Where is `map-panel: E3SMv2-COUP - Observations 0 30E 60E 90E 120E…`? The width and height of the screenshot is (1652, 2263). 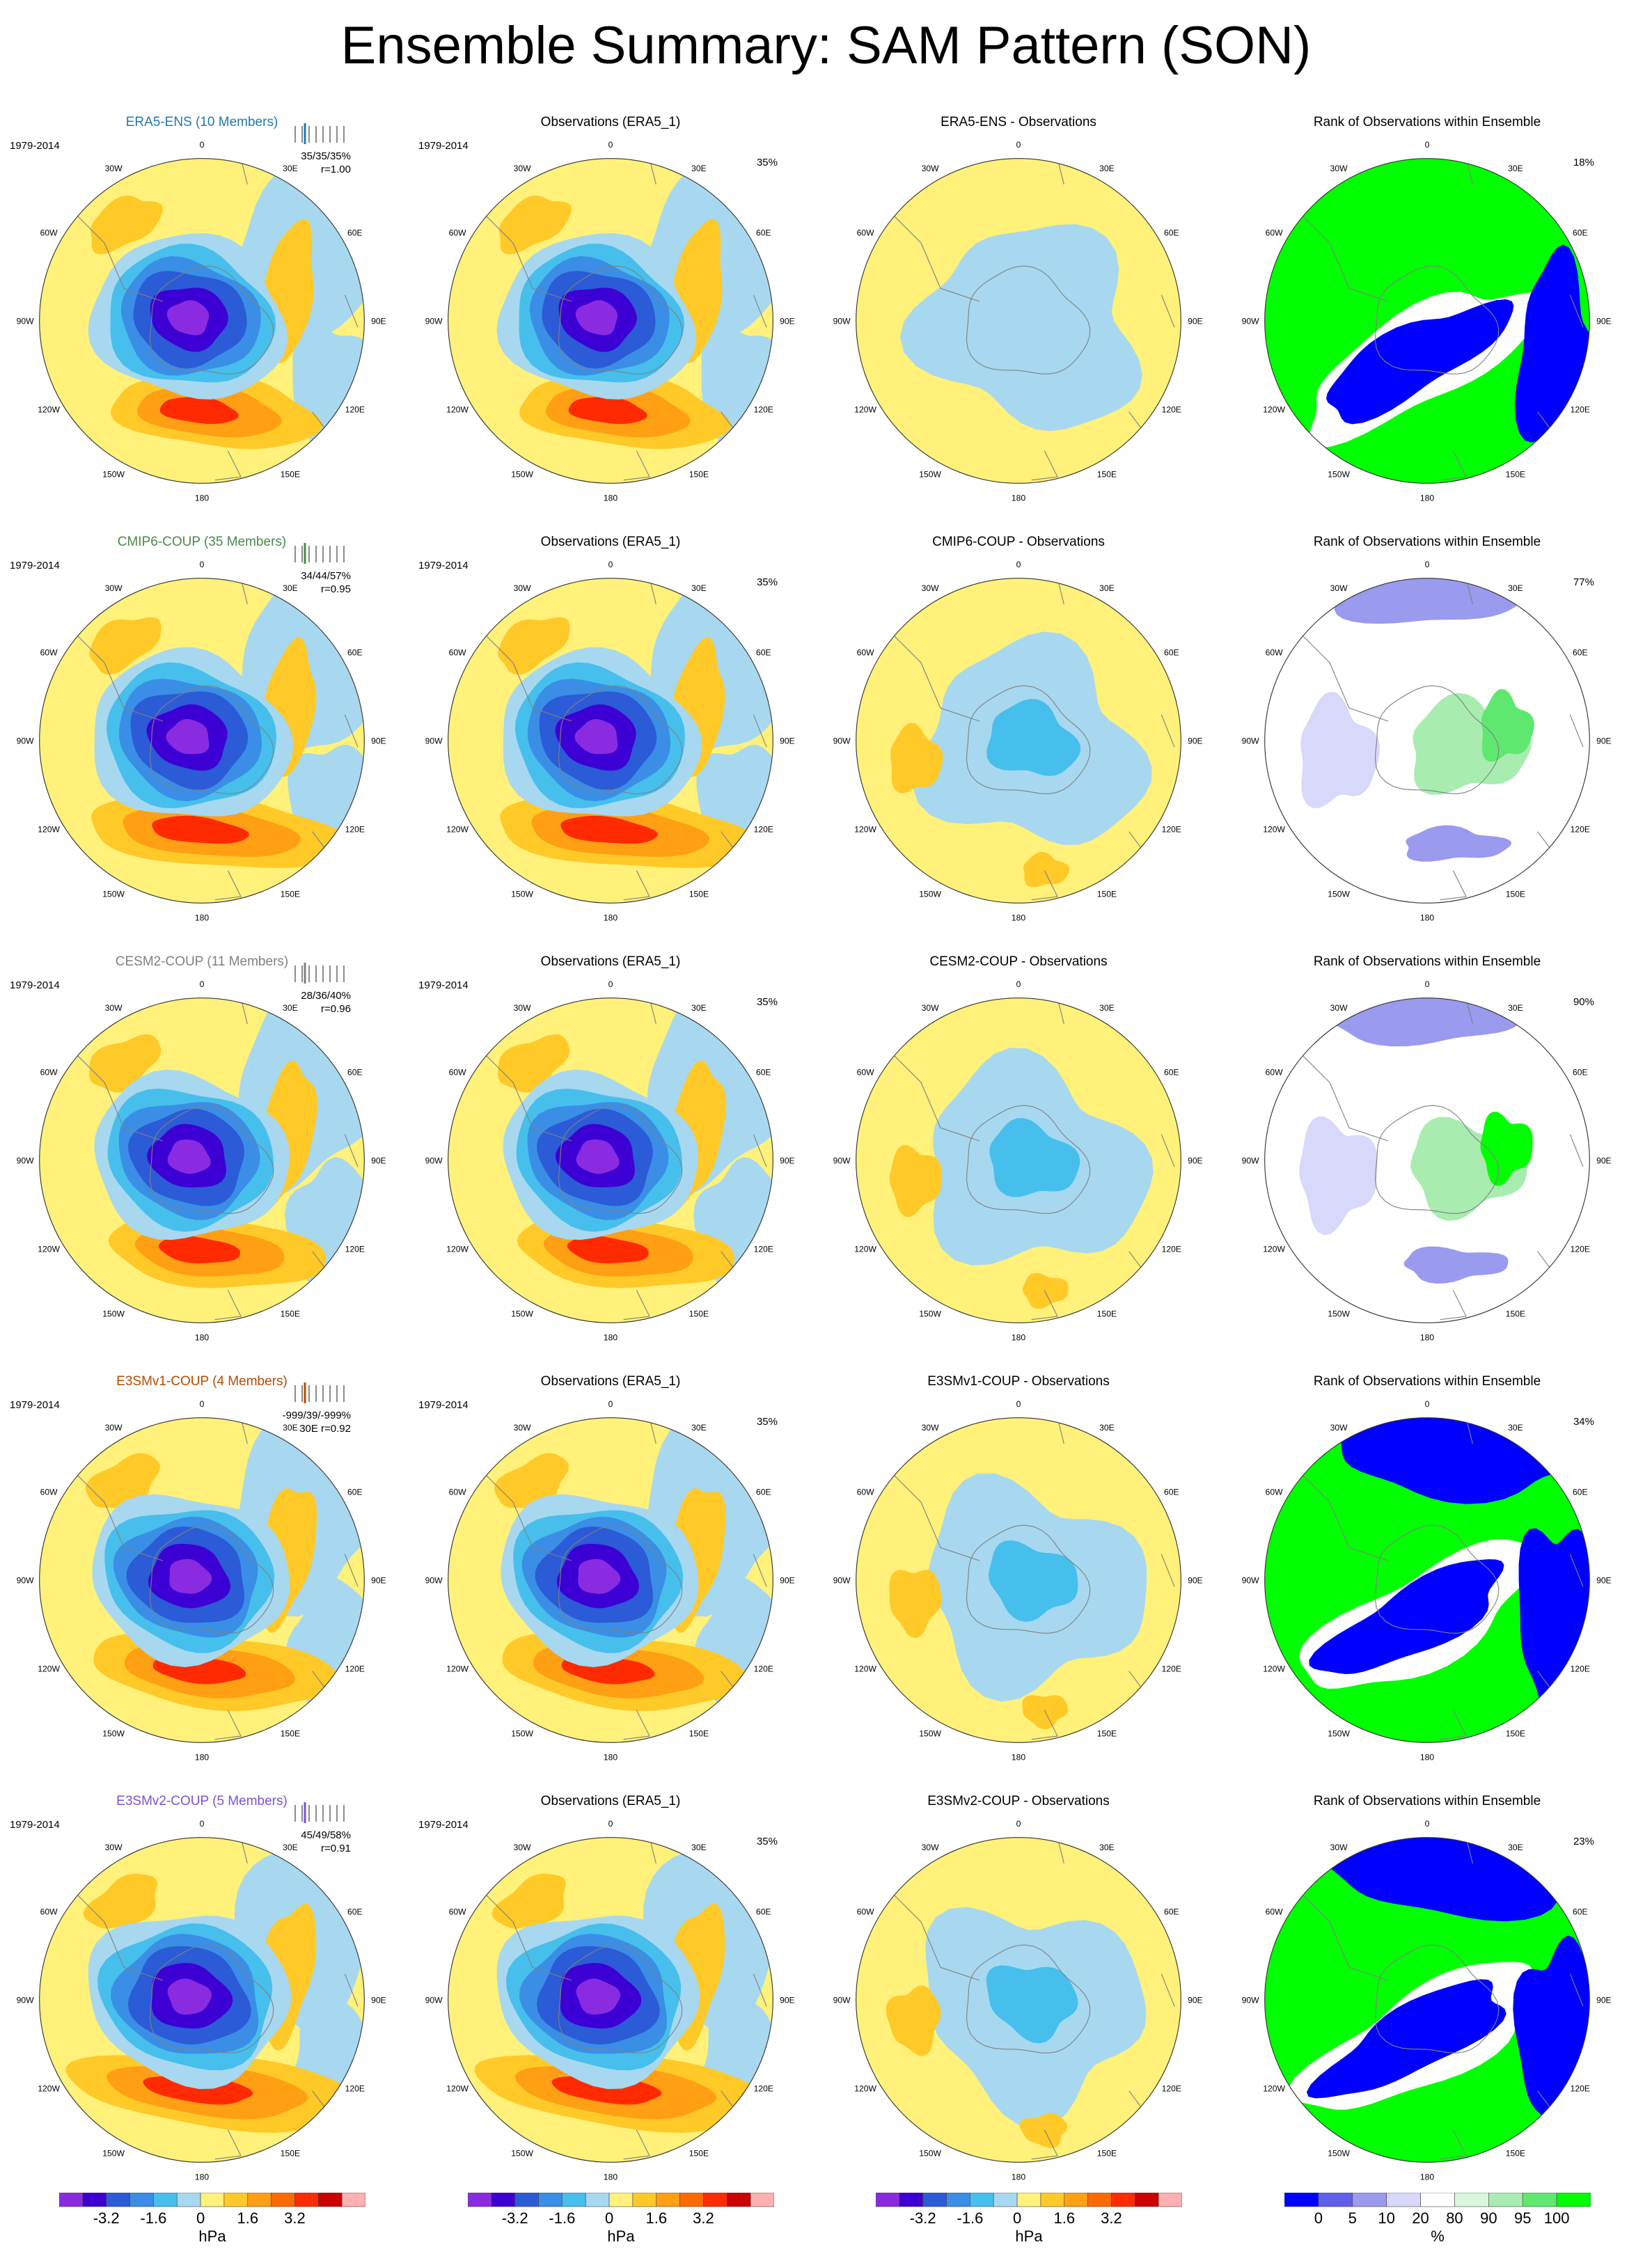
map-panel: E3SMv2-COUP - Observations 0 30E 60E 90E 120E… is located at coordinates (1018, 2002).